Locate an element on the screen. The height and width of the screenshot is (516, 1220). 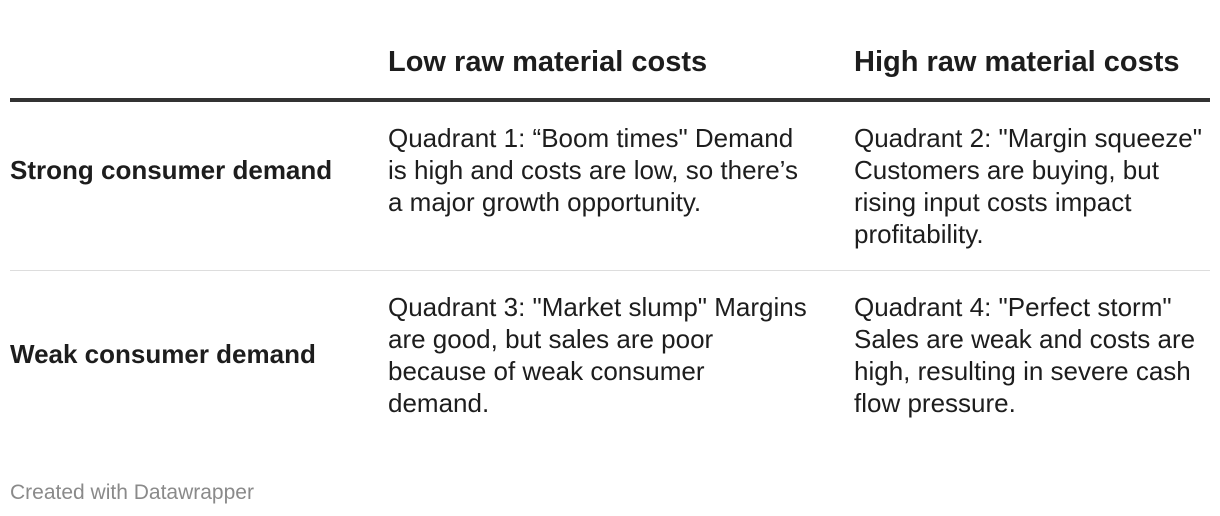
datawrapper-credit: Created with Datawrapper is located at coordinates (132, 492).